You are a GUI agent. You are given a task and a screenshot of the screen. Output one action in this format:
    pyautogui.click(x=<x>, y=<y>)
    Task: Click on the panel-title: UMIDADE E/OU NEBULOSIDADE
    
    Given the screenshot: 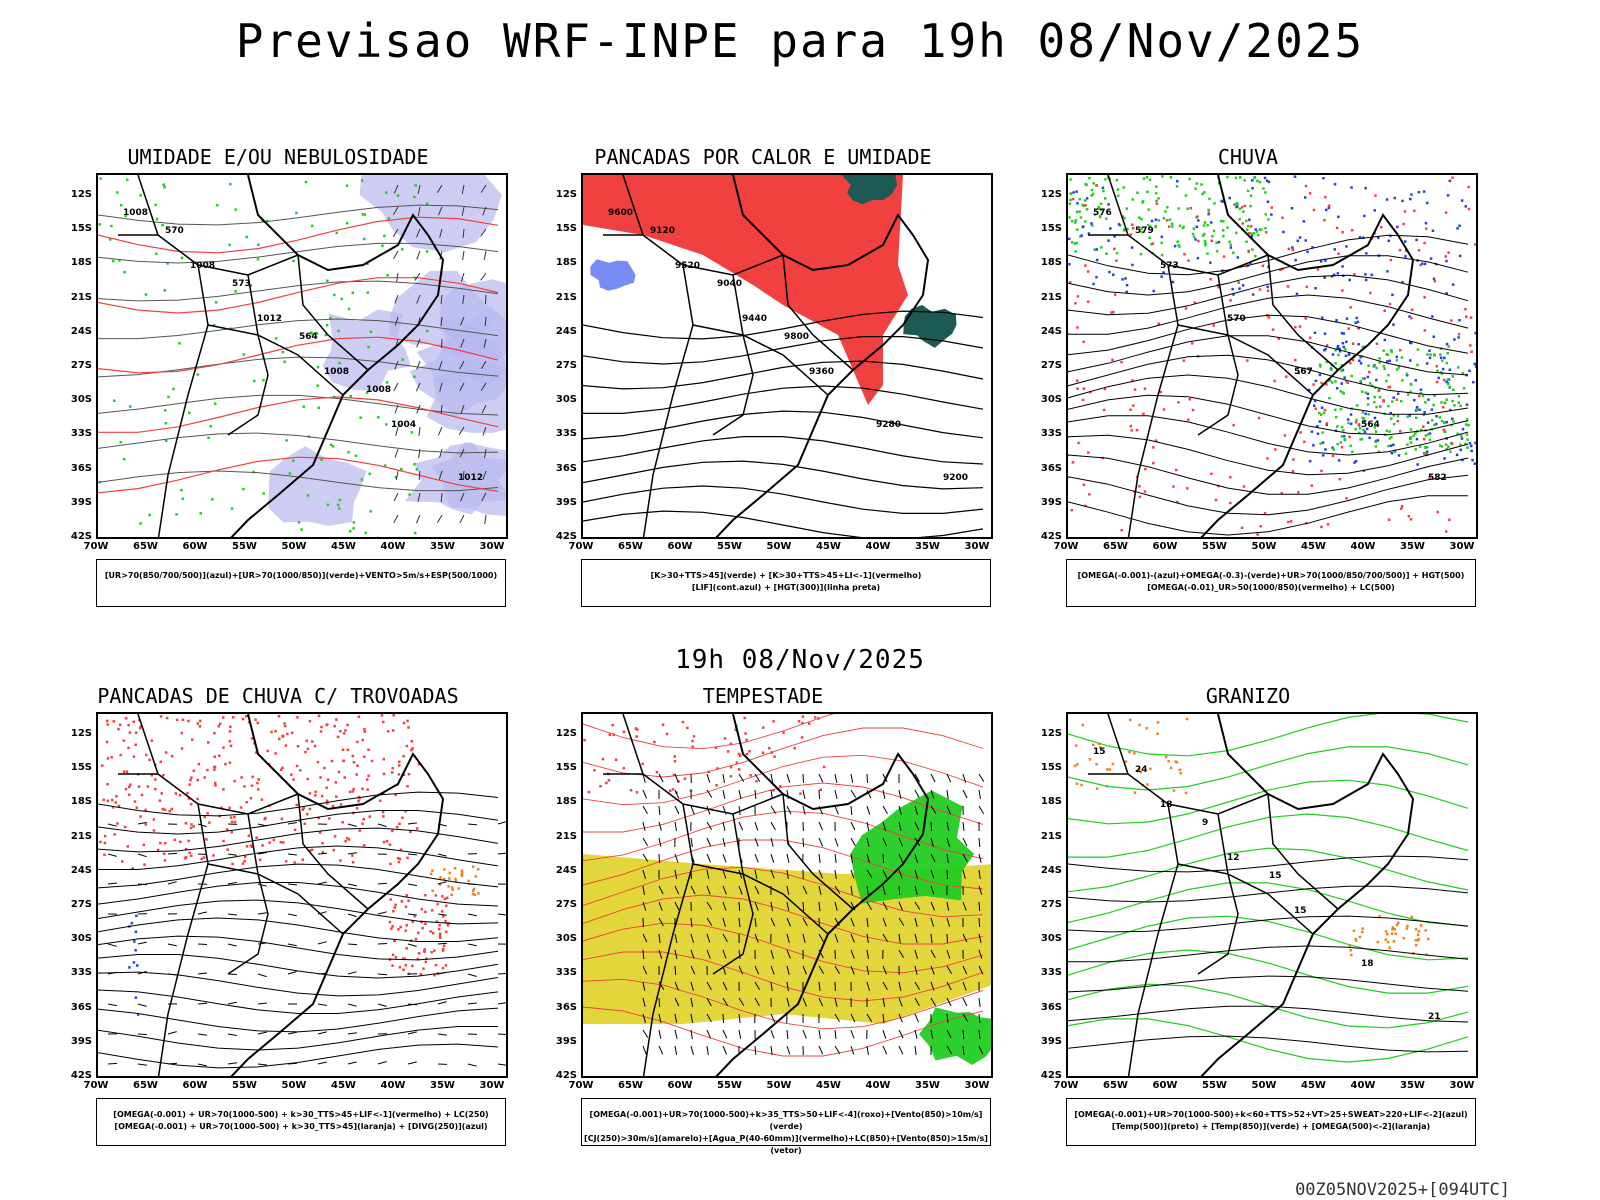 What is the action you would take?
    pyautogui.click(x=278, y=157)
    